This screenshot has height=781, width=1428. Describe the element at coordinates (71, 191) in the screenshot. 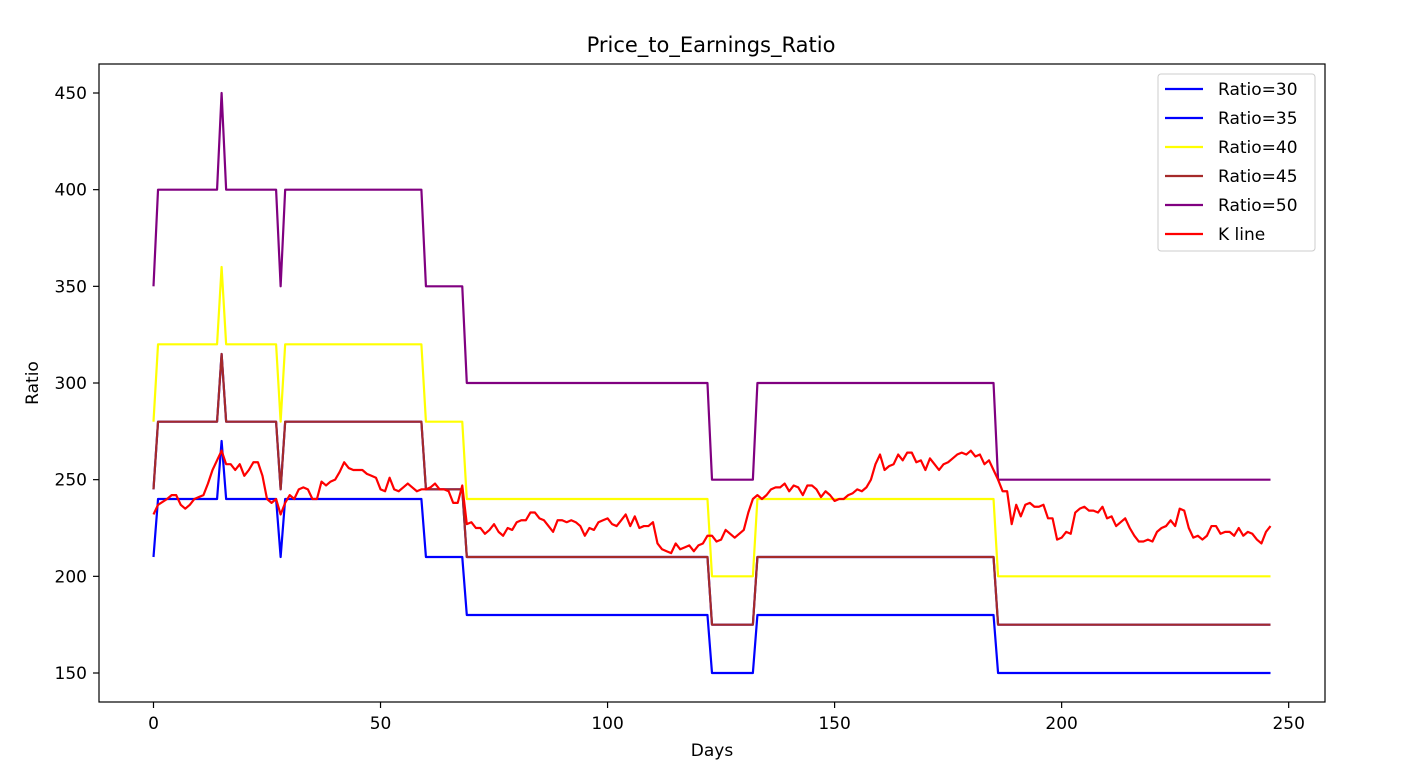

I see `y-tick-label: 400` at that location.